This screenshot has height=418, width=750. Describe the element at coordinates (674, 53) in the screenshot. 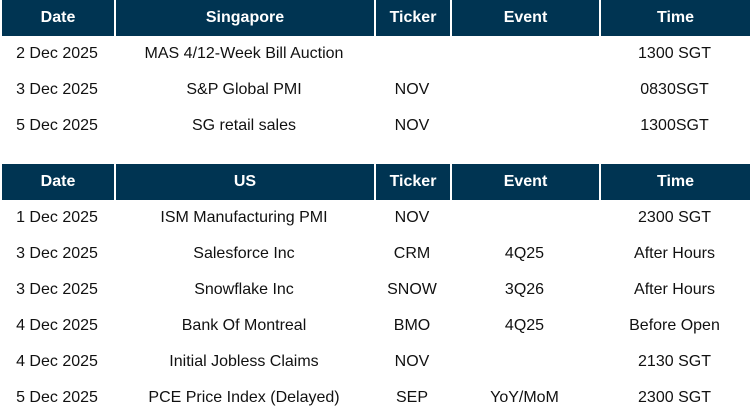

I see `cell-time: 1300 SGT` at that location.